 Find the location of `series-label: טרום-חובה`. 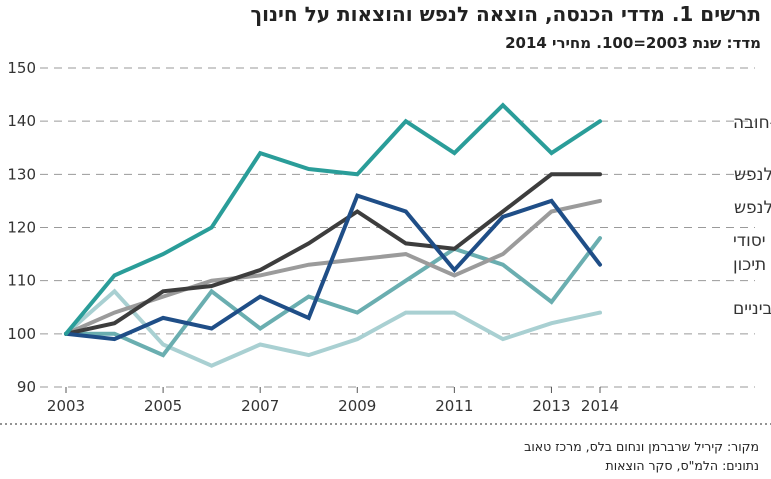

series-label: טרום-חובה is located at coordinates (752, 123).